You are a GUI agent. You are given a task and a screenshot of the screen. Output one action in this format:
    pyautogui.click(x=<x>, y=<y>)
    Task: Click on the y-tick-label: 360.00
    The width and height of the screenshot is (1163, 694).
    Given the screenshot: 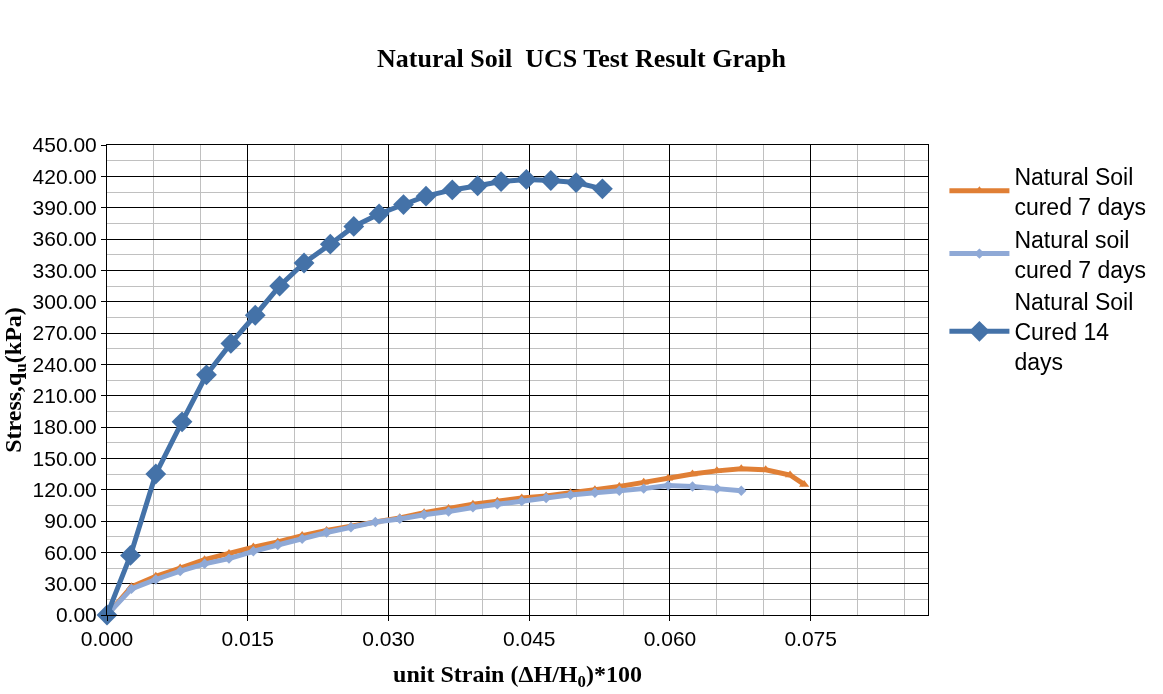 What is the action you would take?
    pyautogui.click(x=64, y=239)
    